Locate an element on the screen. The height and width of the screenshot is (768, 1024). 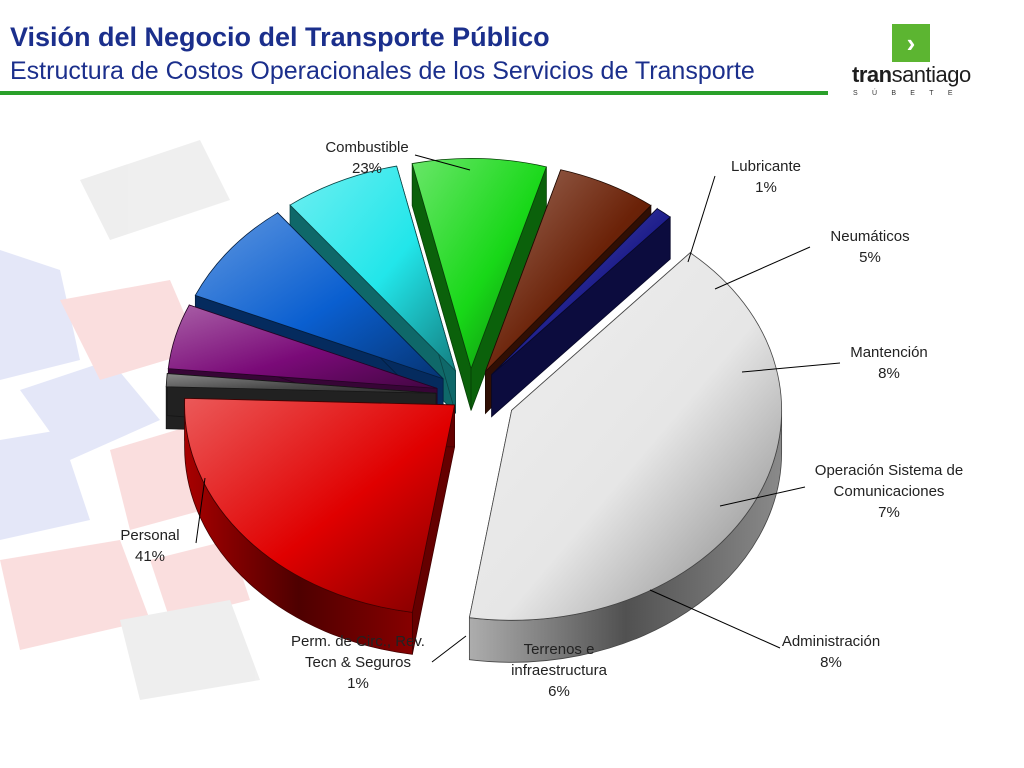
slice-label-8: Personal 41% is located at coordinates (149, 546).